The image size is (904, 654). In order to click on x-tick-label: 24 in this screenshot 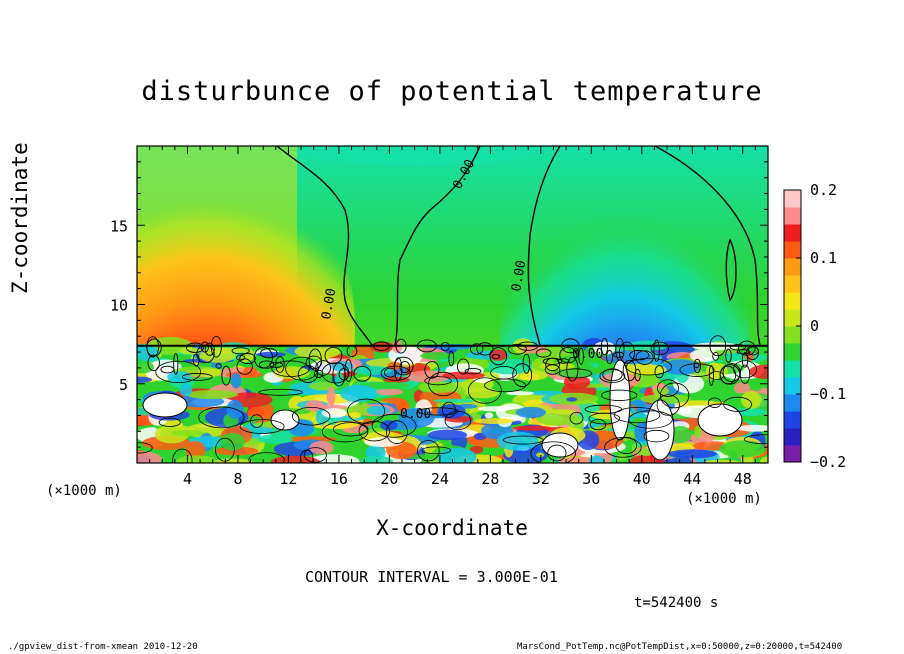, I will do `click(440, 479)`.